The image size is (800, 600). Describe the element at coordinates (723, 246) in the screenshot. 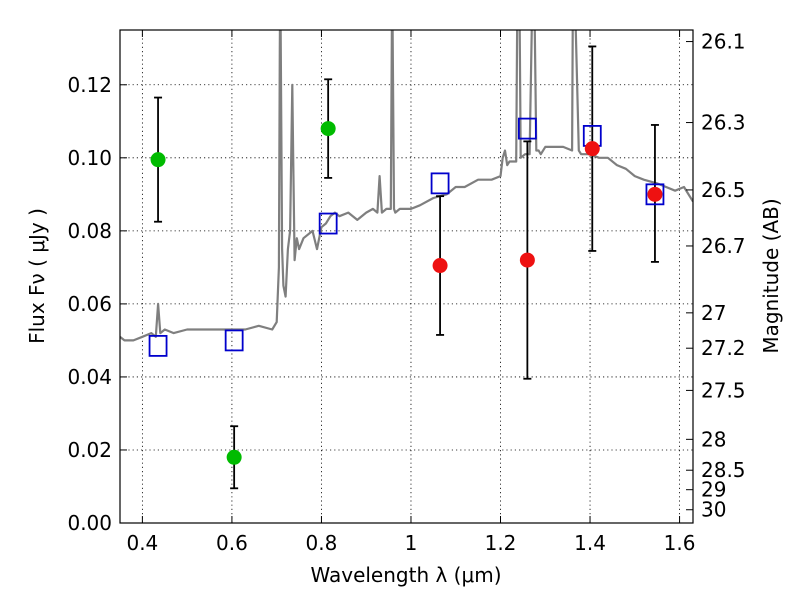

I see `y2-tick-label: 26.7` at that location.